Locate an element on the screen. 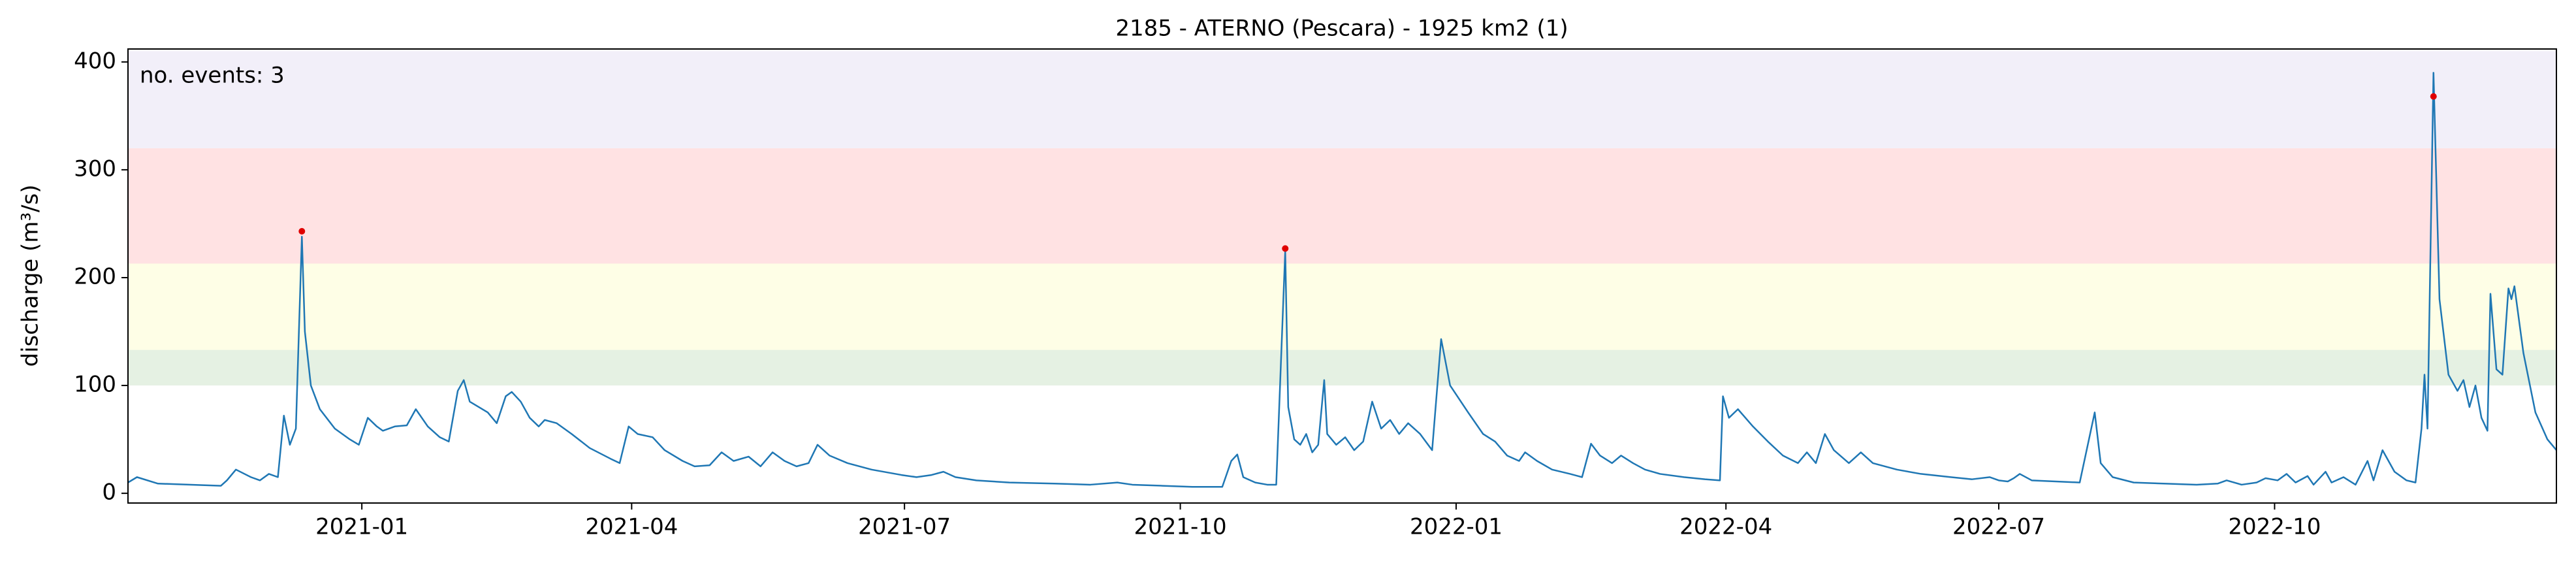 This screenshot has height=569, width=2576. x-tick-label: 2021-10 is located at coordinates (1181, 527).